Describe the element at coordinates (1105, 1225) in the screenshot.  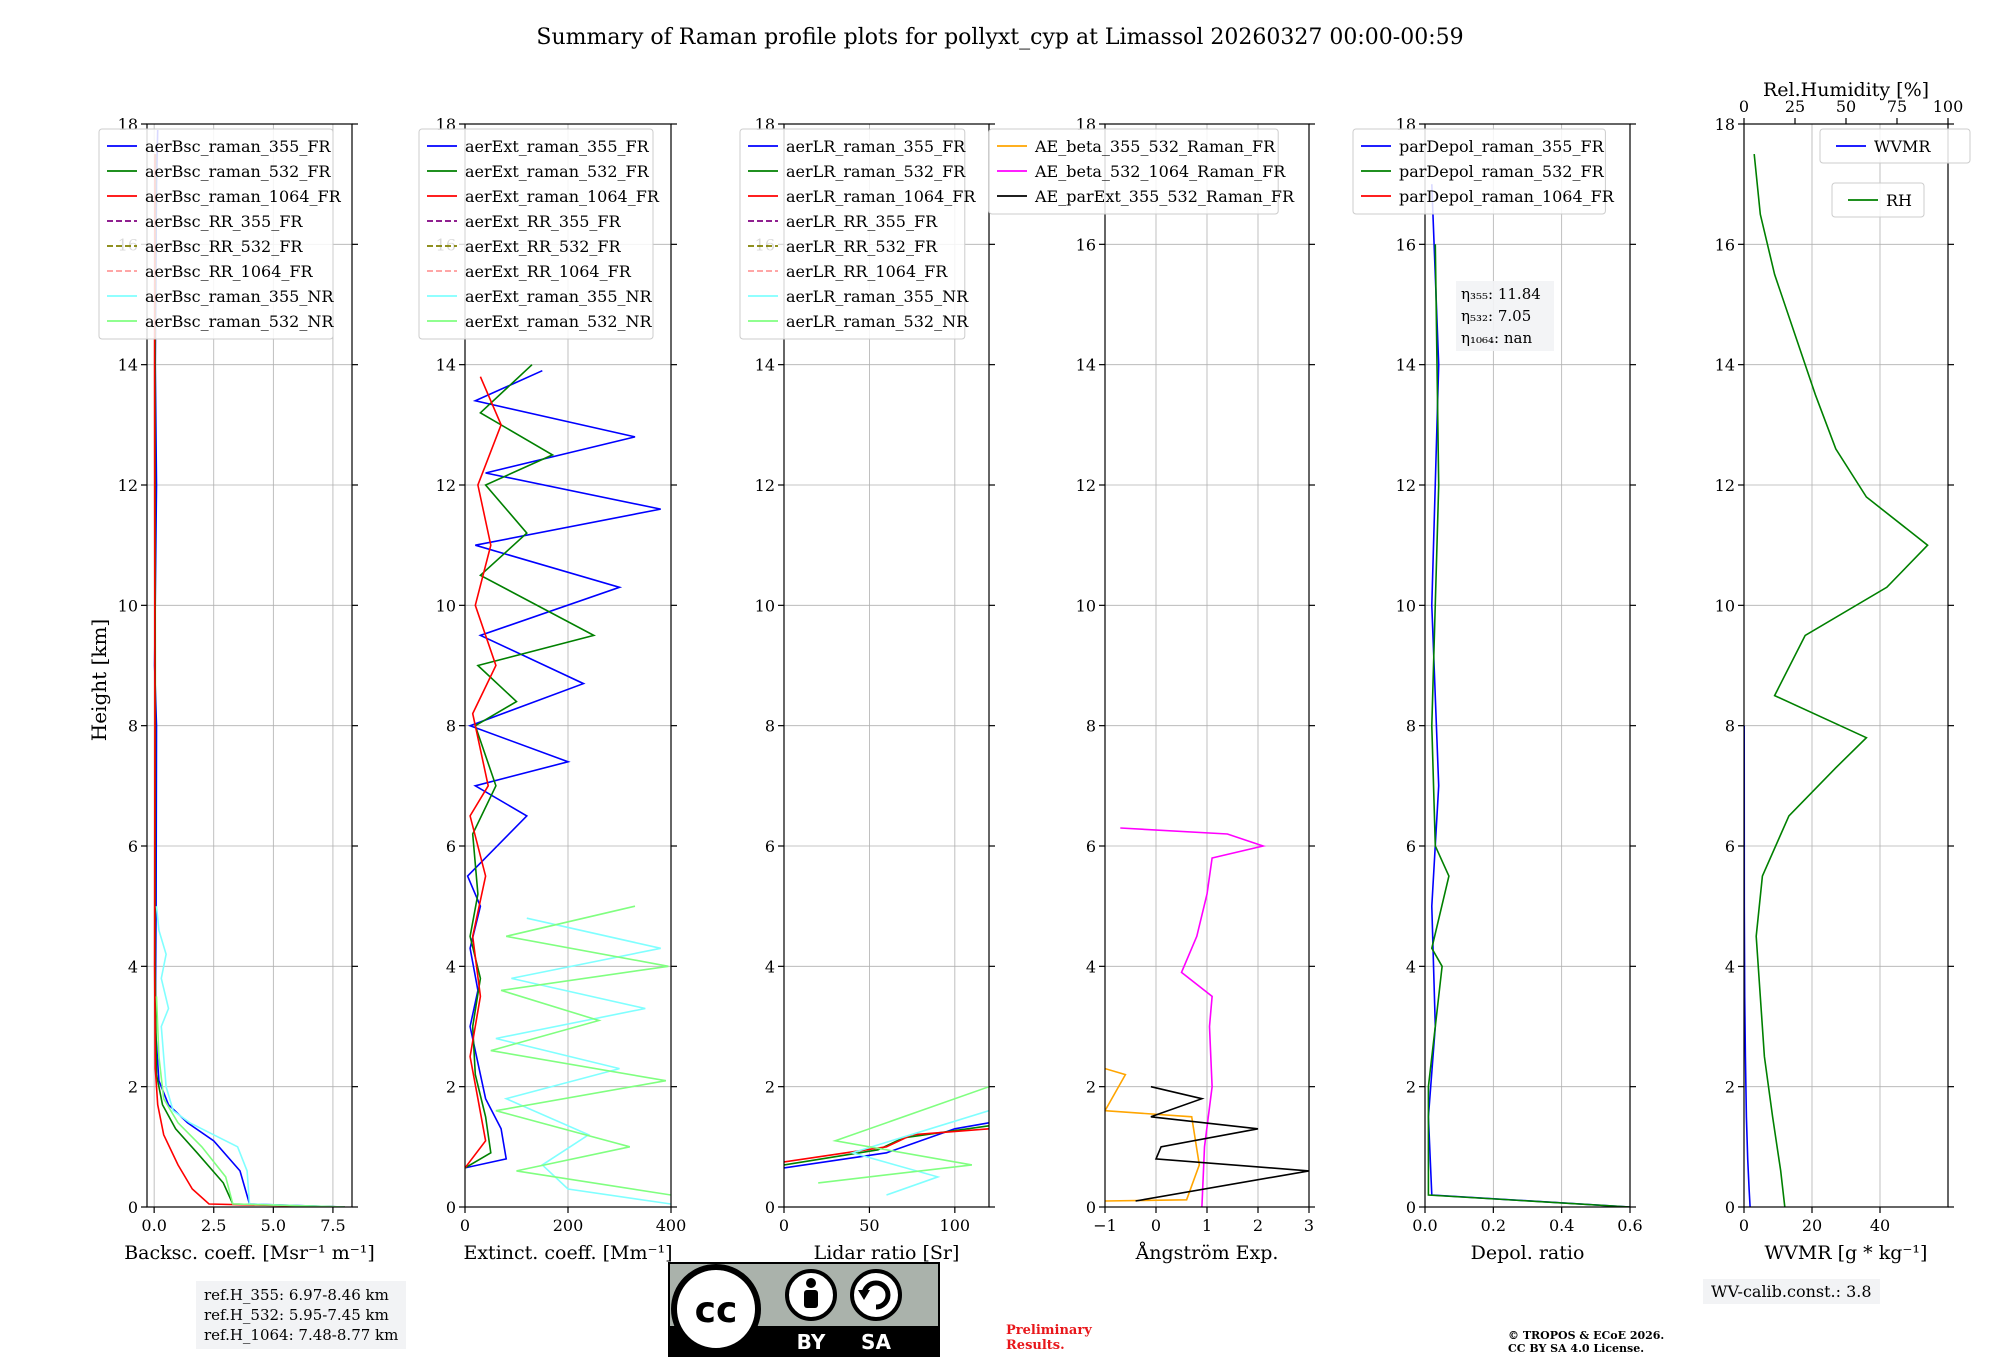
I see `x-tick-label: −1` at that location.